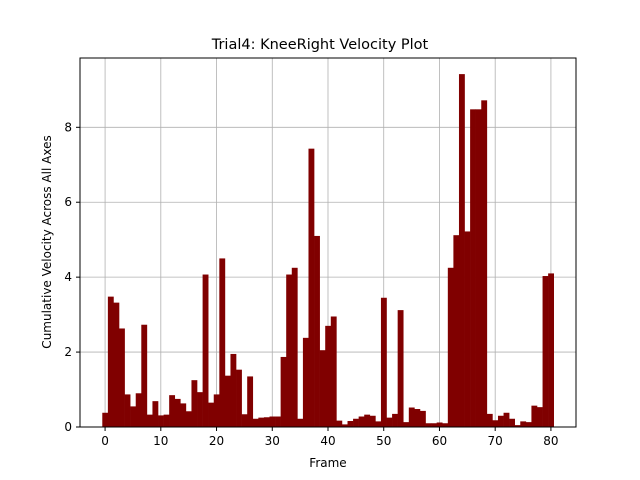 Image resolution: width=640 pixels, height=480 pixels. Describe the element at coordinates (320, 45) in the screenshot. I see `chart-title: Trial4: KneeRight Velocity Plot` at that location.